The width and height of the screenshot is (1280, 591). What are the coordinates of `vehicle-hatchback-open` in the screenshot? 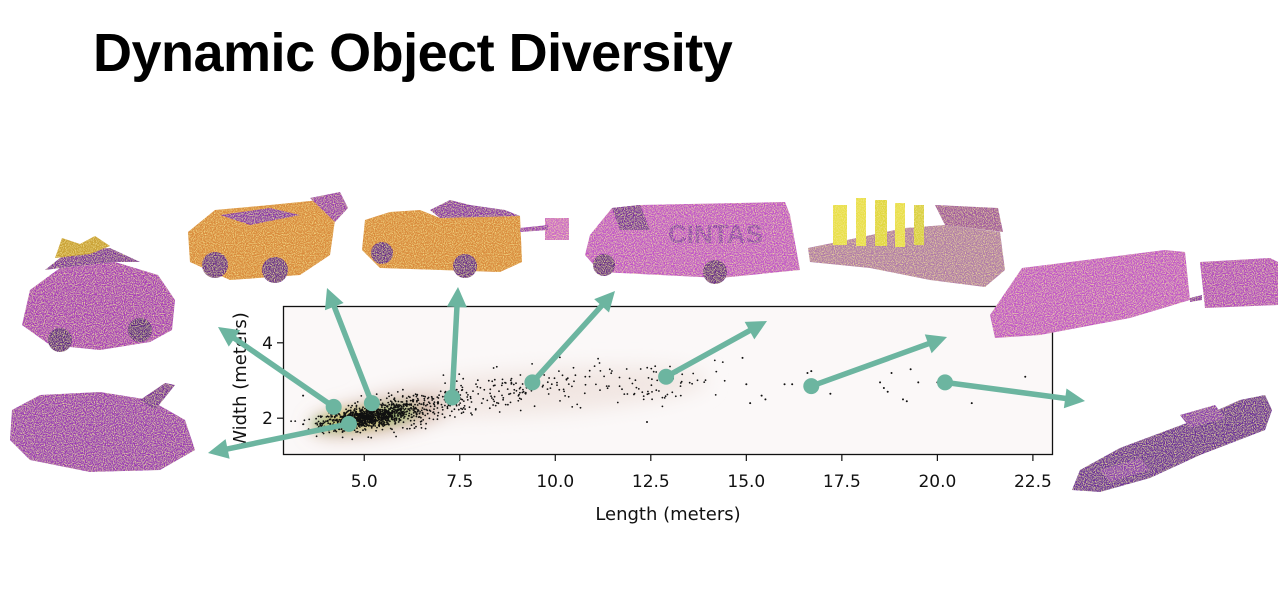 It's located at (268, 237).